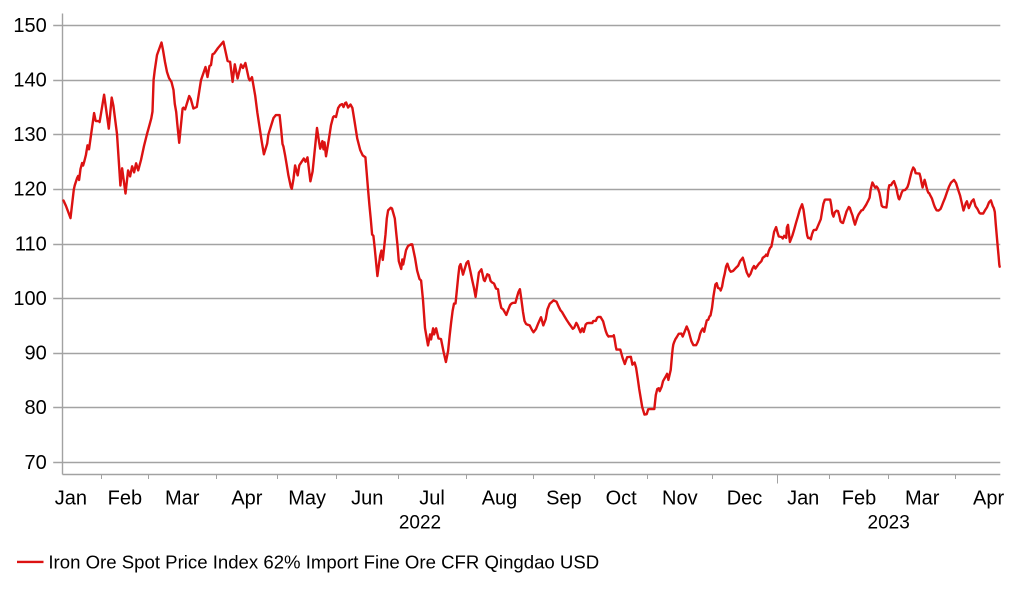 This screenshot has height=602, width=1022. What do you see at coordinates (420, 523) in the screenshot?
I see `svg-text: 2022` at bounding box center [420, 523].